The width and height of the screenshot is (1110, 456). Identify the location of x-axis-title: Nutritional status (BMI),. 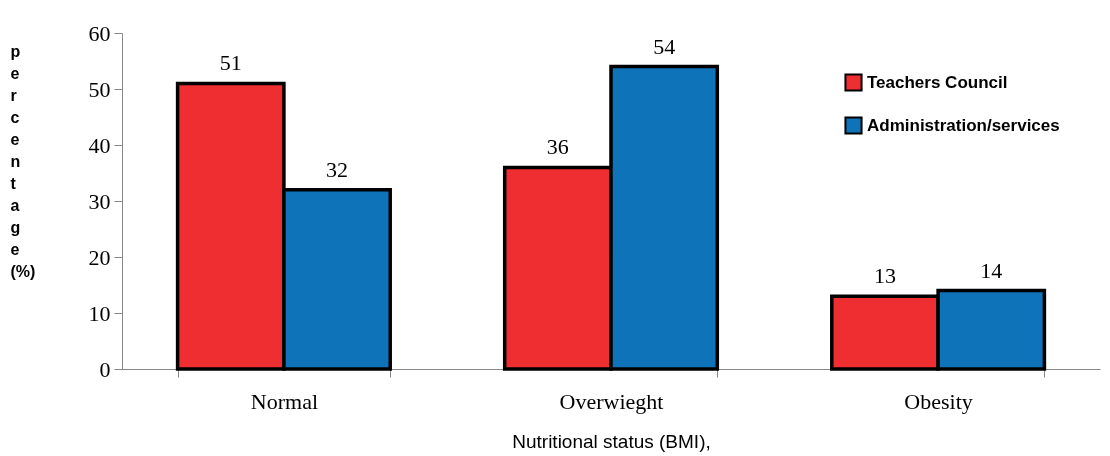
(611, 441).